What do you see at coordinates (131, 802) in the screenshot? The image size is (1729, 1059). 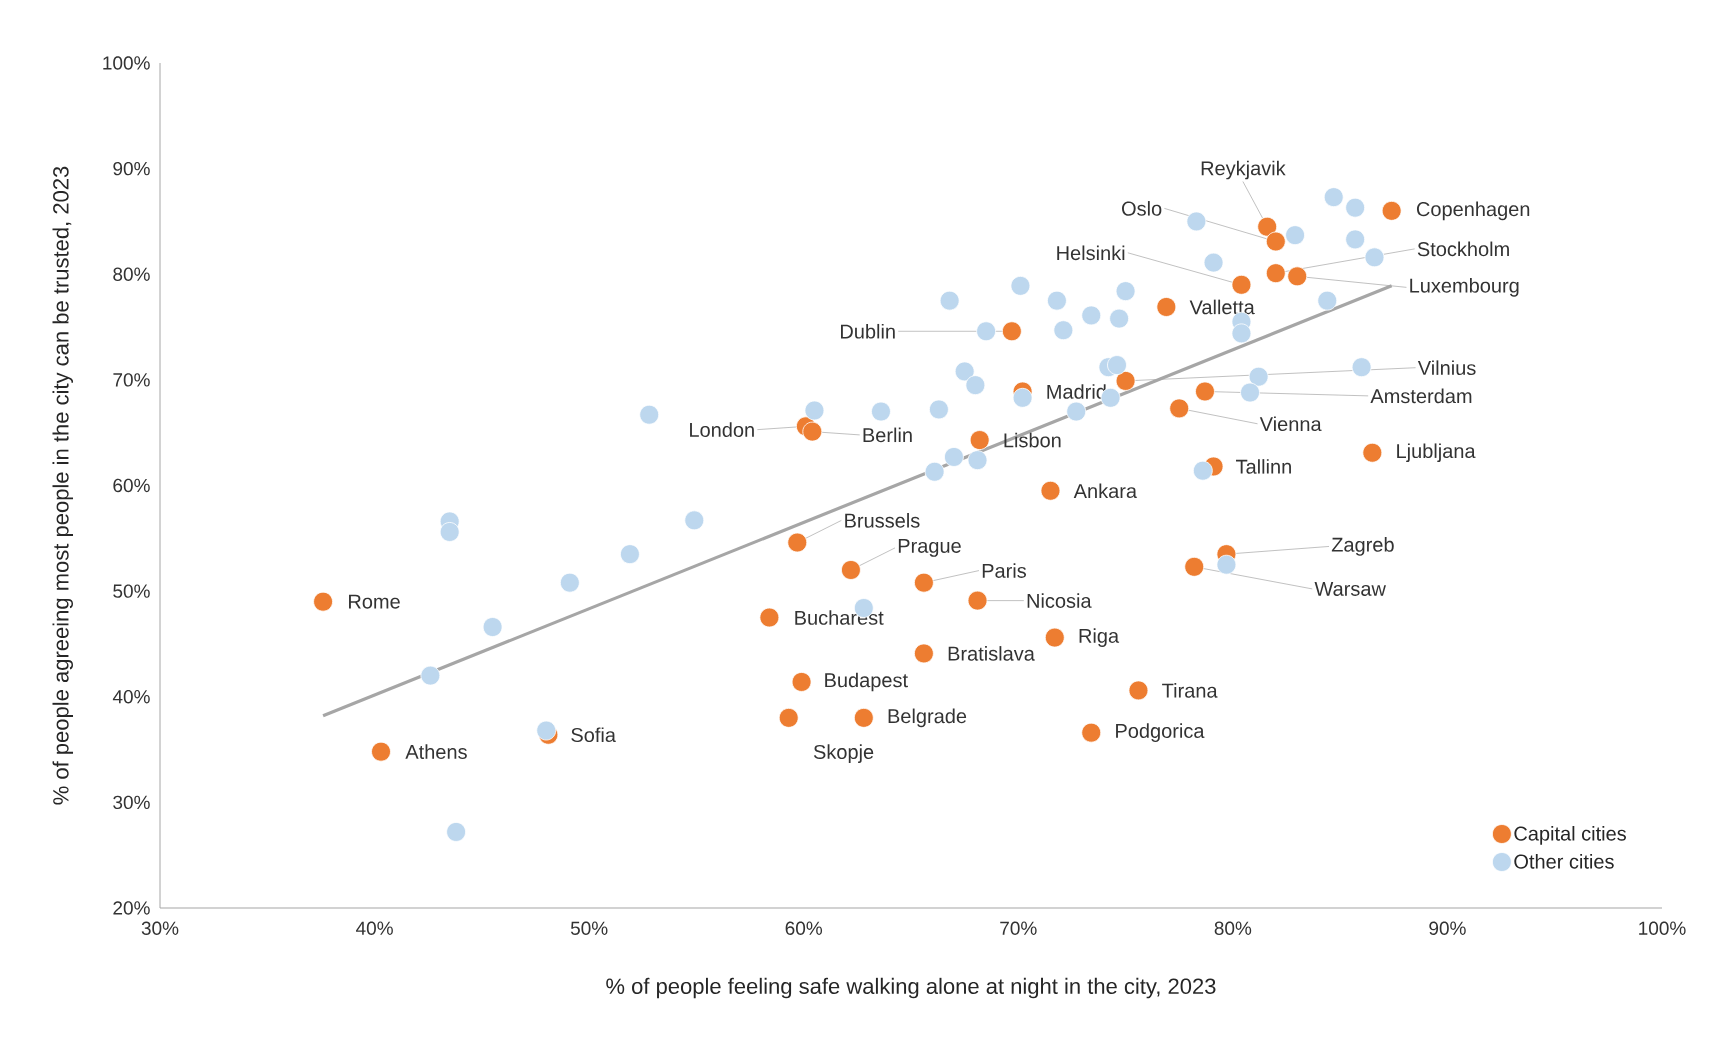 I see `y-tick-label: 30%` at bounding box center [131, 802].